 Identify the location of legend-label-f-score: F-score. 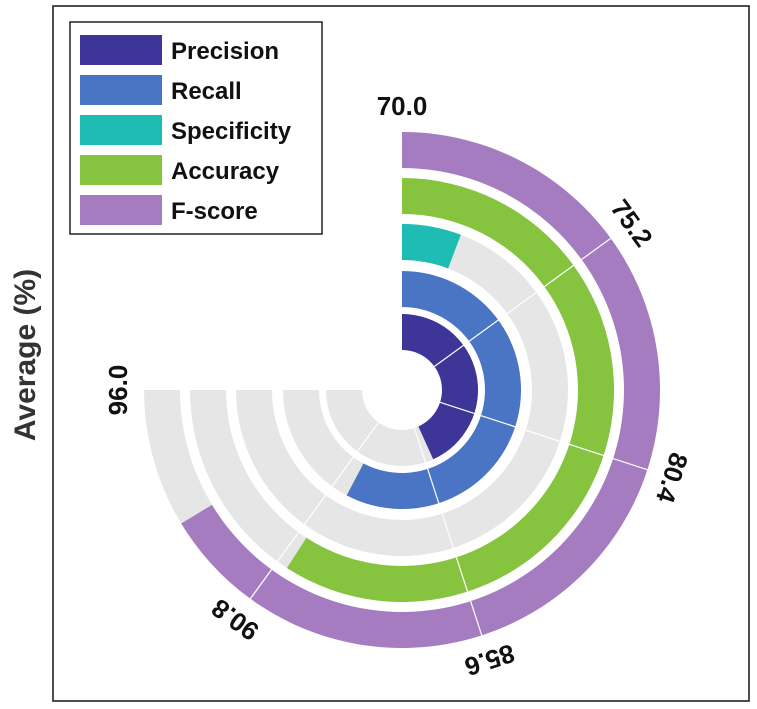
(214, 211).